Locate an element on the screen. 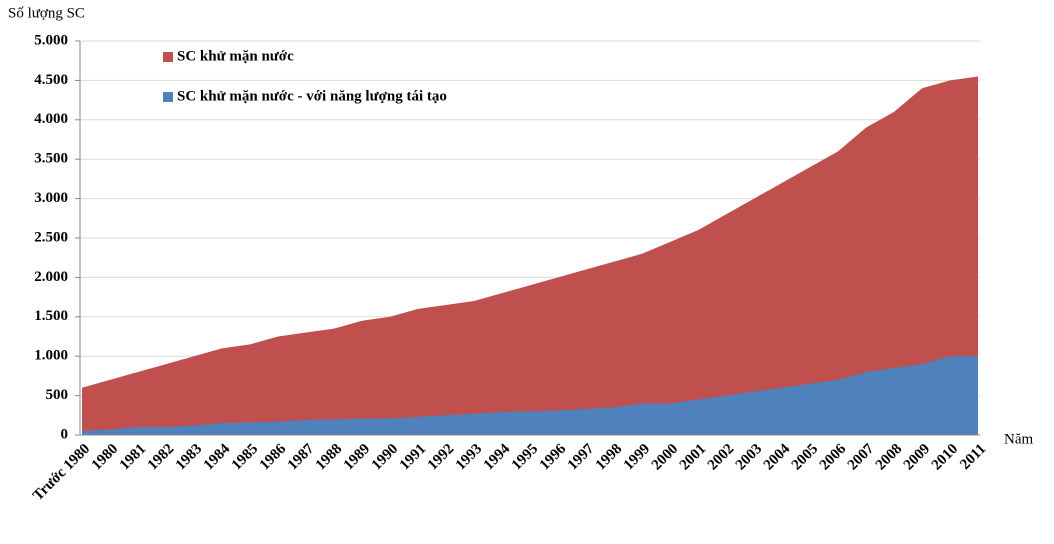 The image size is (1054, 544). y-tick-label: 1.000 is located at coordinates (51, 356).